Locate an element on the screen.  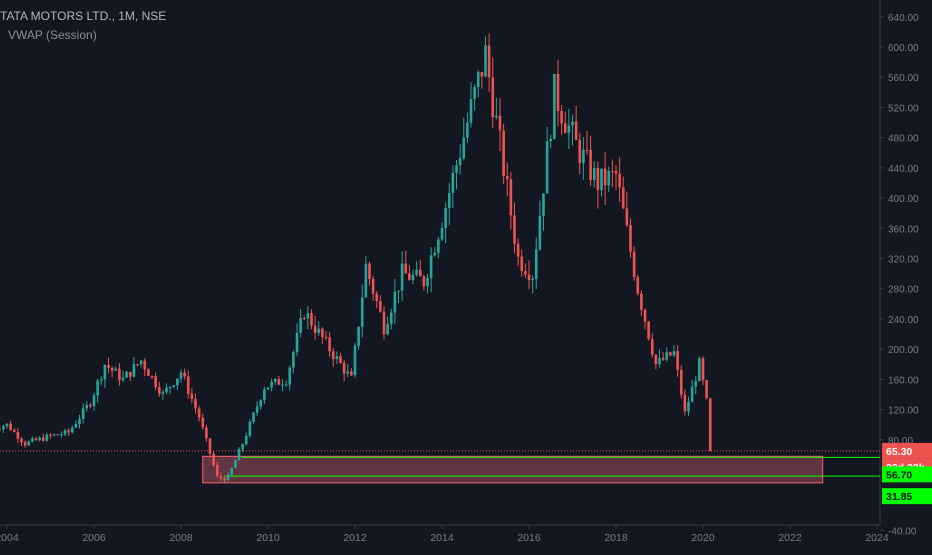
price-tick-label: 360.00 is located at coordinates (903, 229).